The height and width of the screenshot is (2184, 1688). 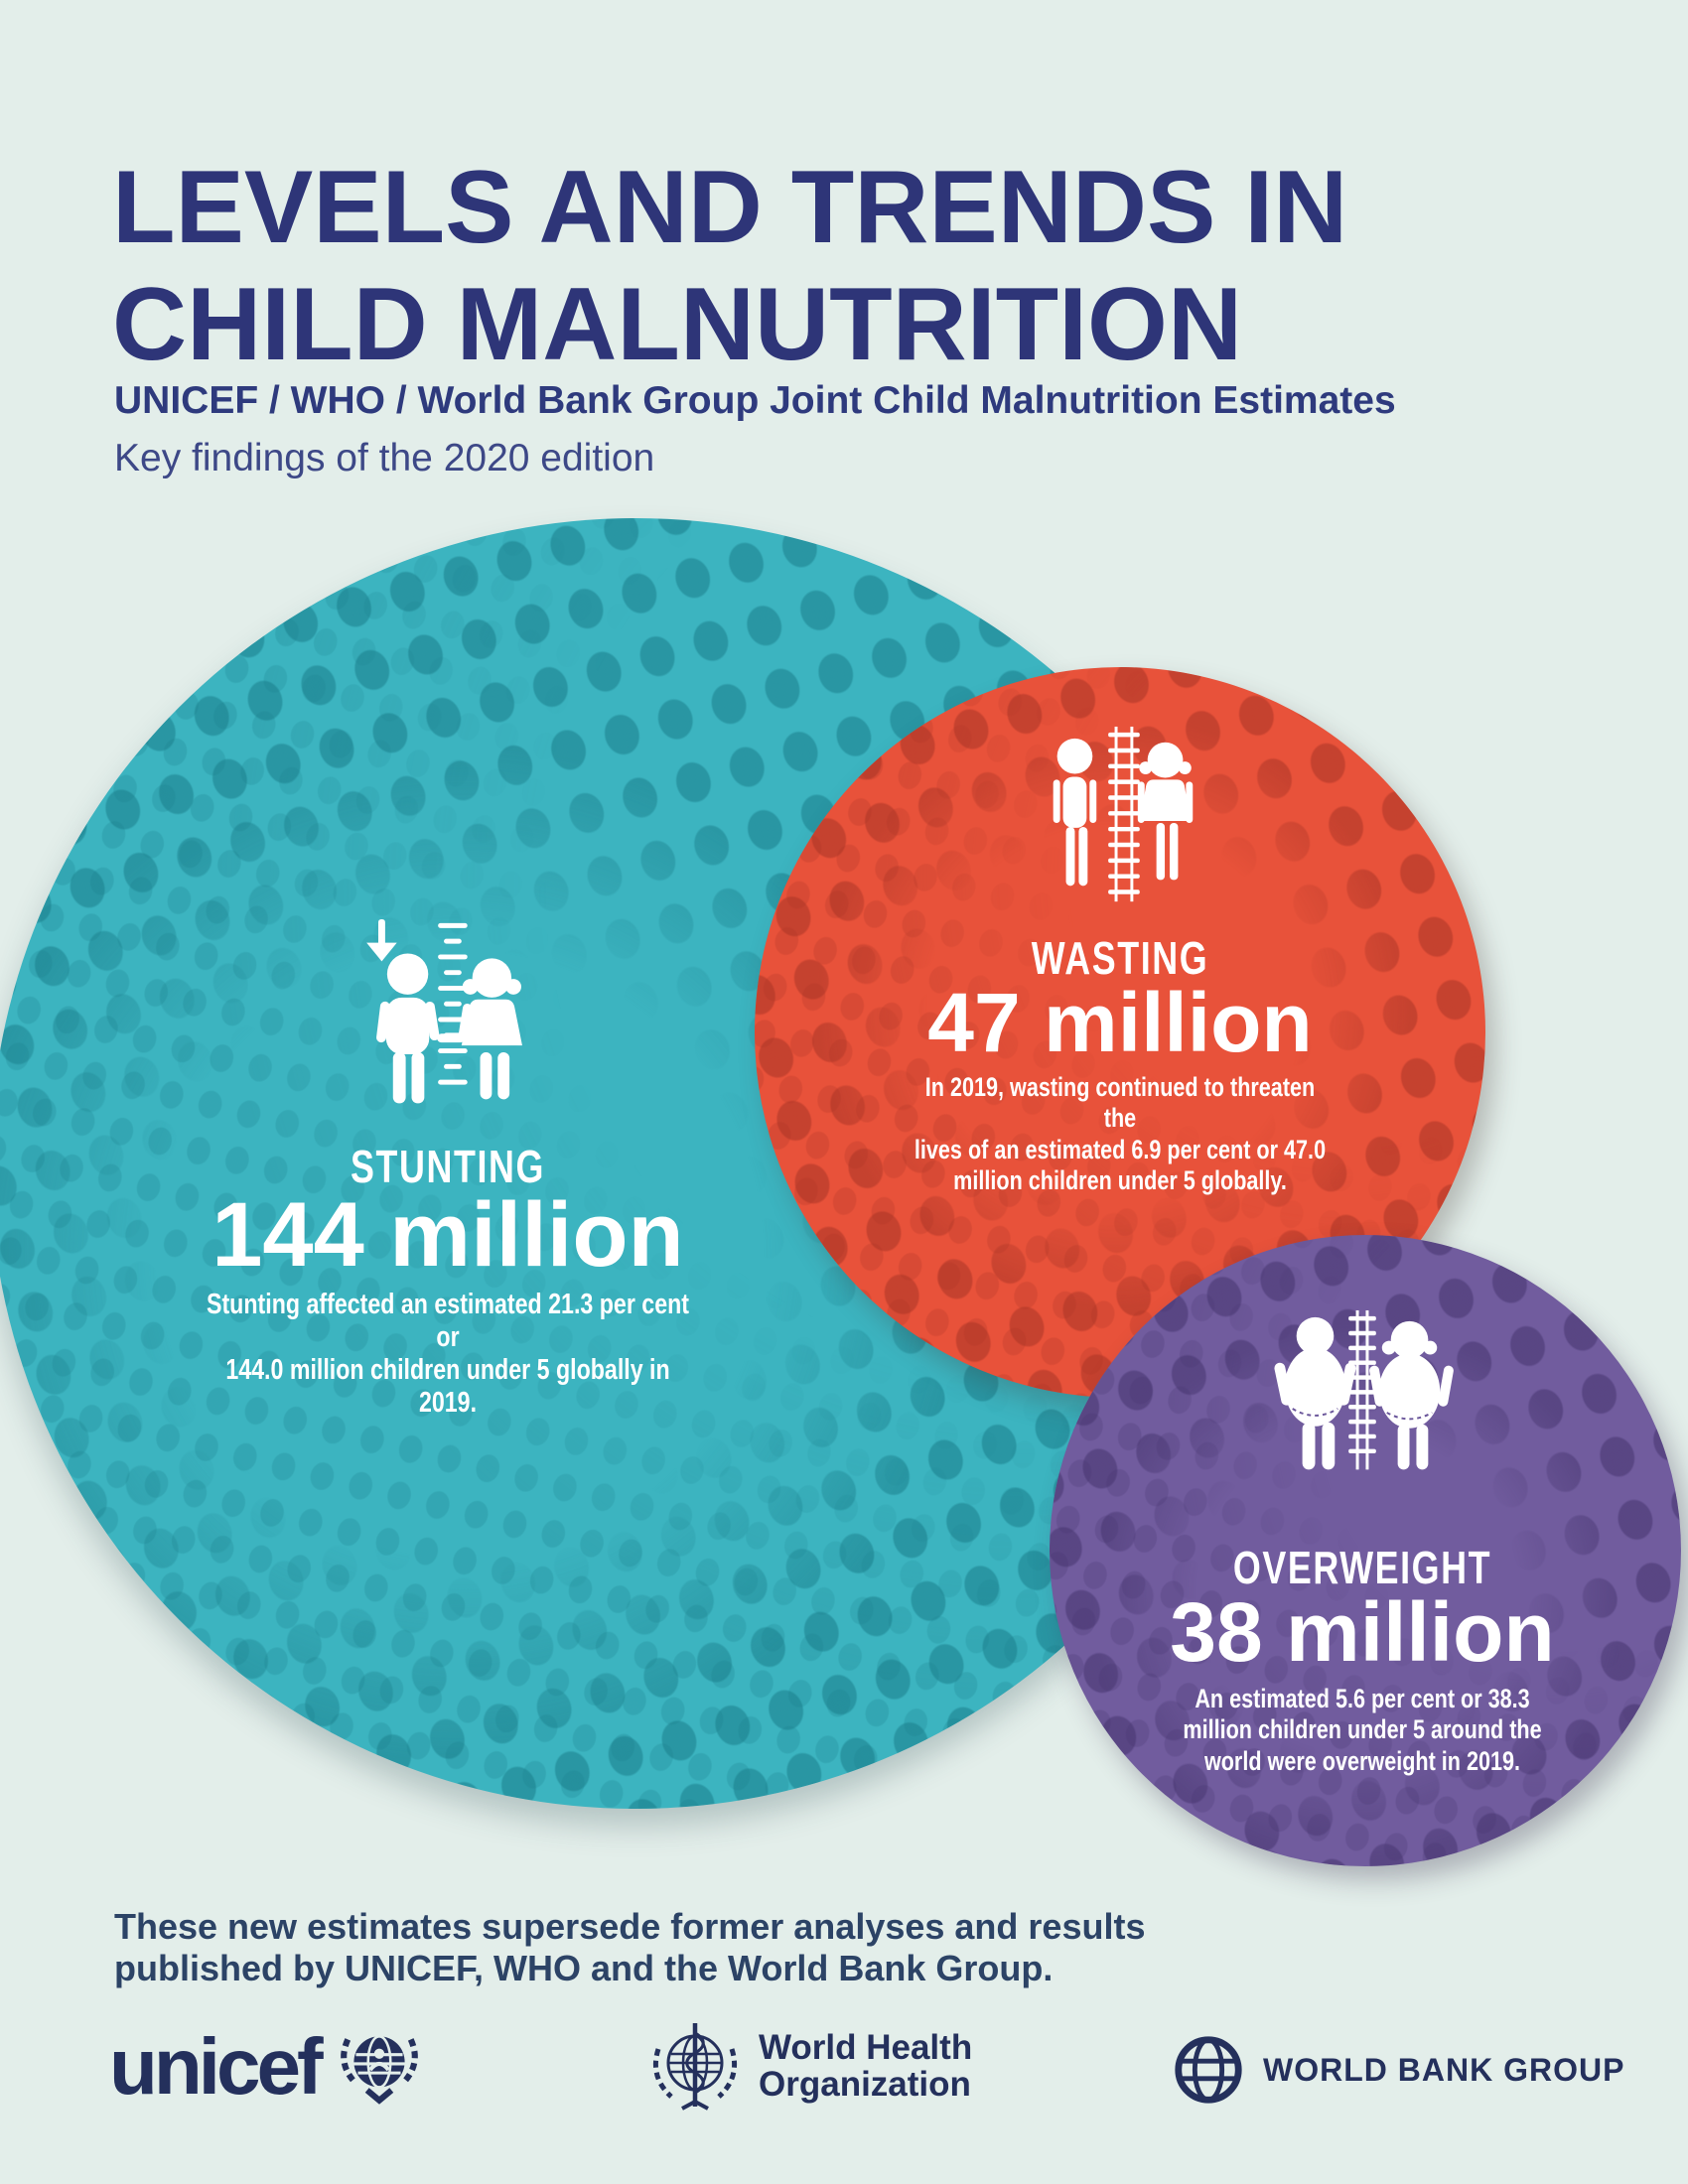 I want to click on partner-logos: unicef, so click(x=844, y=2084).